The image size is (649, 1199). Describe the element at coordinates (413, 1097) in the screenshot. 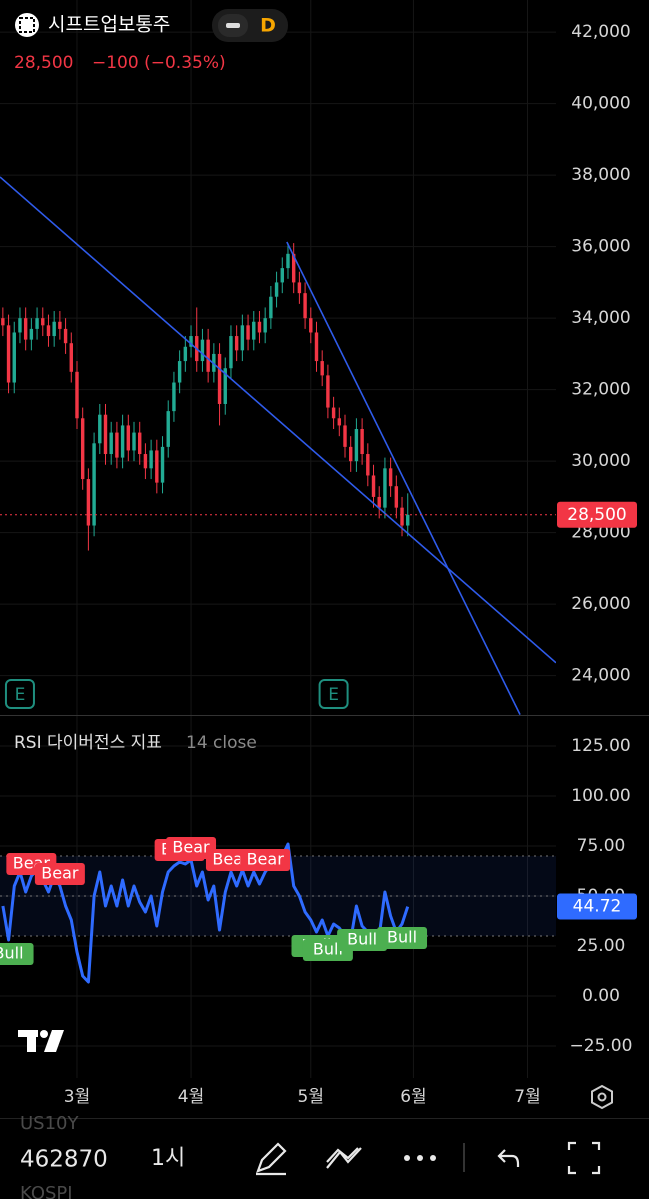

I see `x-tick-label: 6월` at that location.